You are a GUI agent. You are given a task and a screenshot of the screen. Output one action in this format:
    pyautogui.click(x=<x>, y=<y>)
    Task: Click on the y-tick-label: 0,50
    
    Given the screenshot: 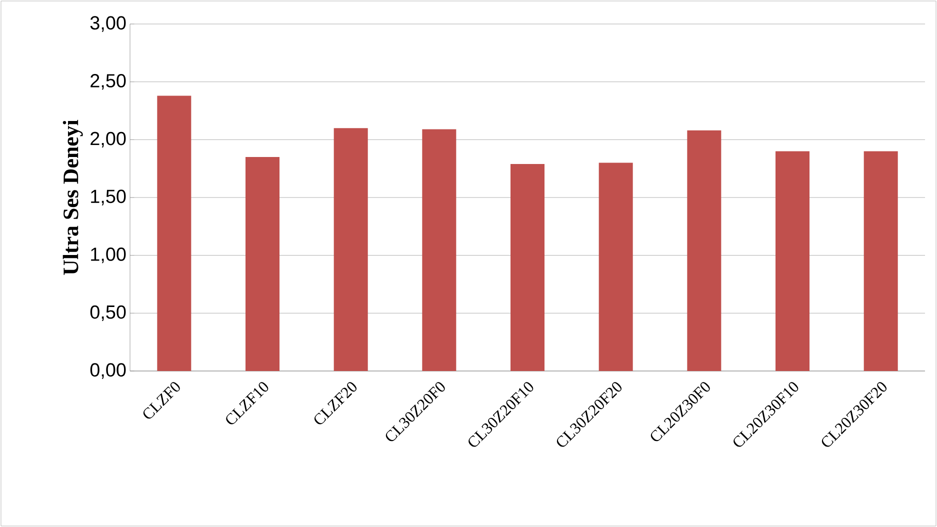 What is the action you would take?
    pyautogui.click(x=108, y=313)
    